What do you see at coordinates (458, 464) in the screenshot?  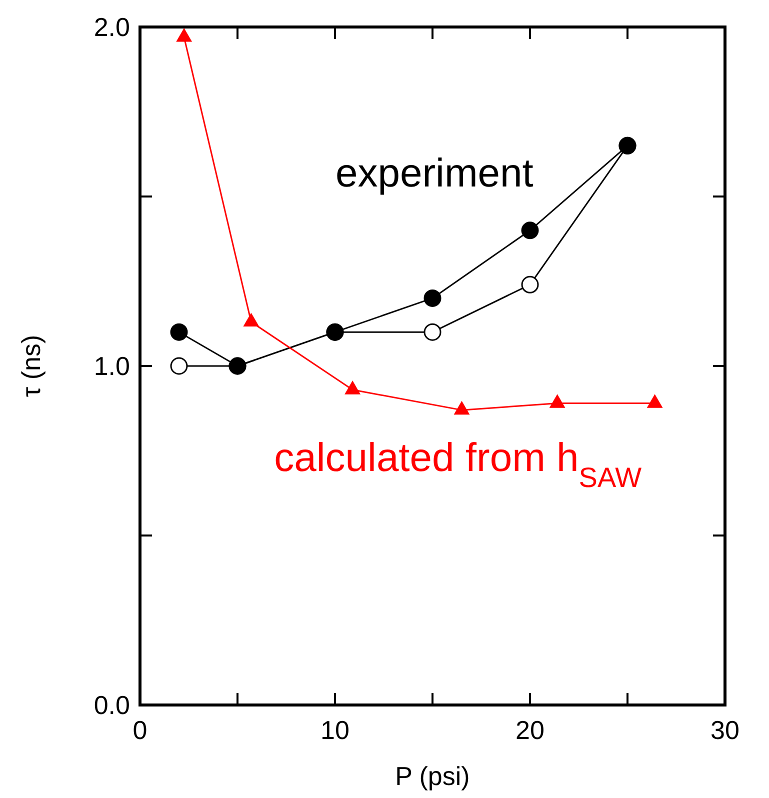 I see `series-label: calculated from h$_{SAW}$` at bounding box center [458, 464].